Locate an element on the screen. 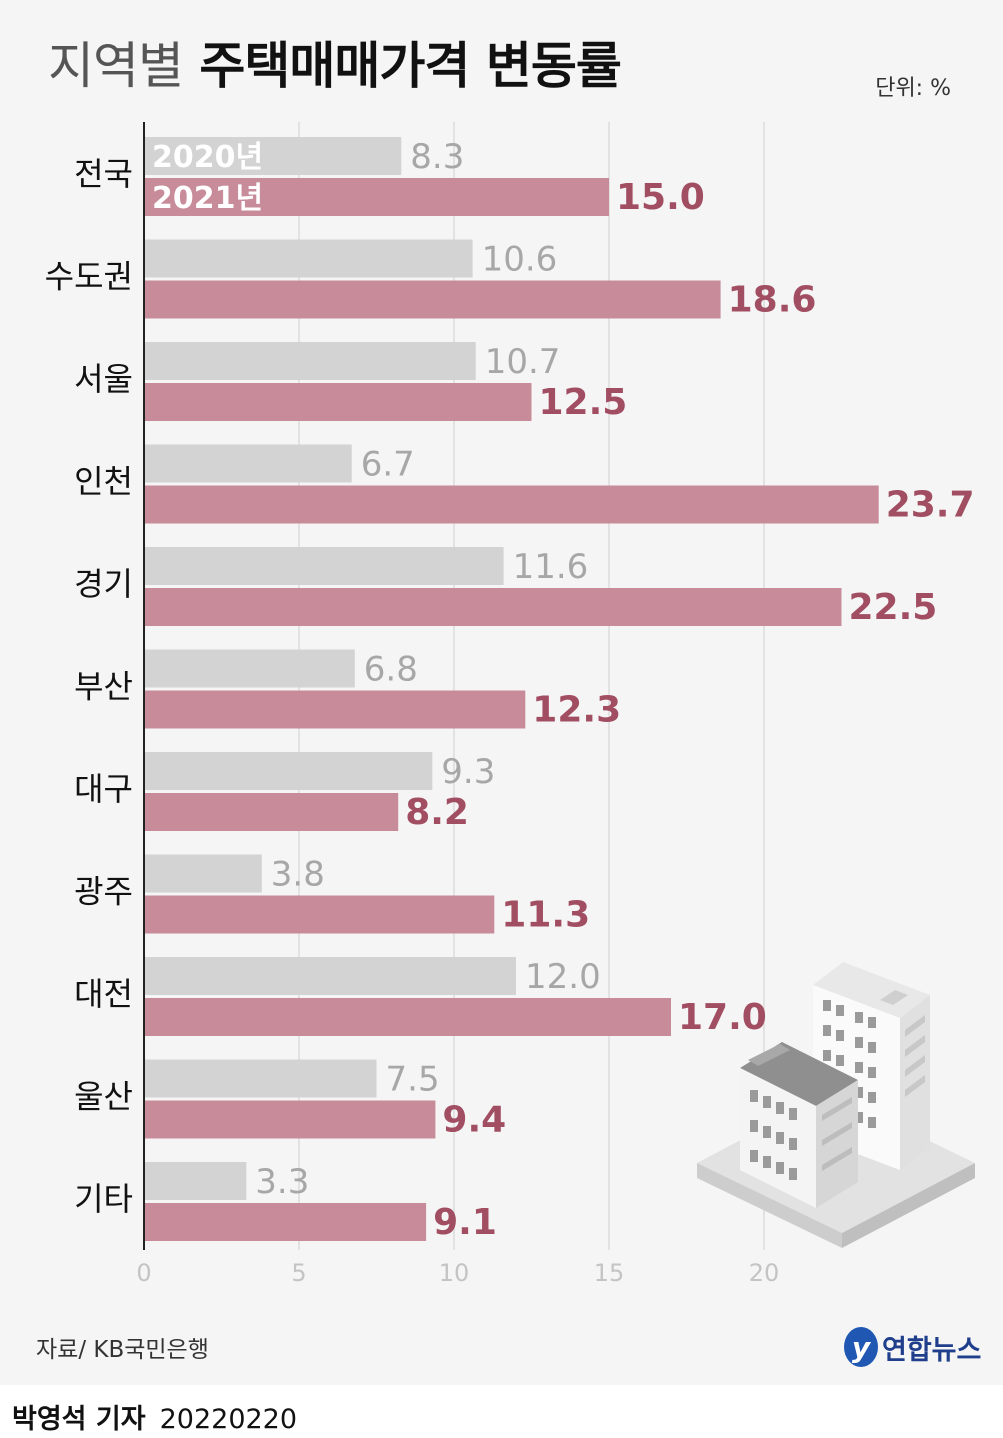  category-label: 기타 is located at coordinates (103, 1199).